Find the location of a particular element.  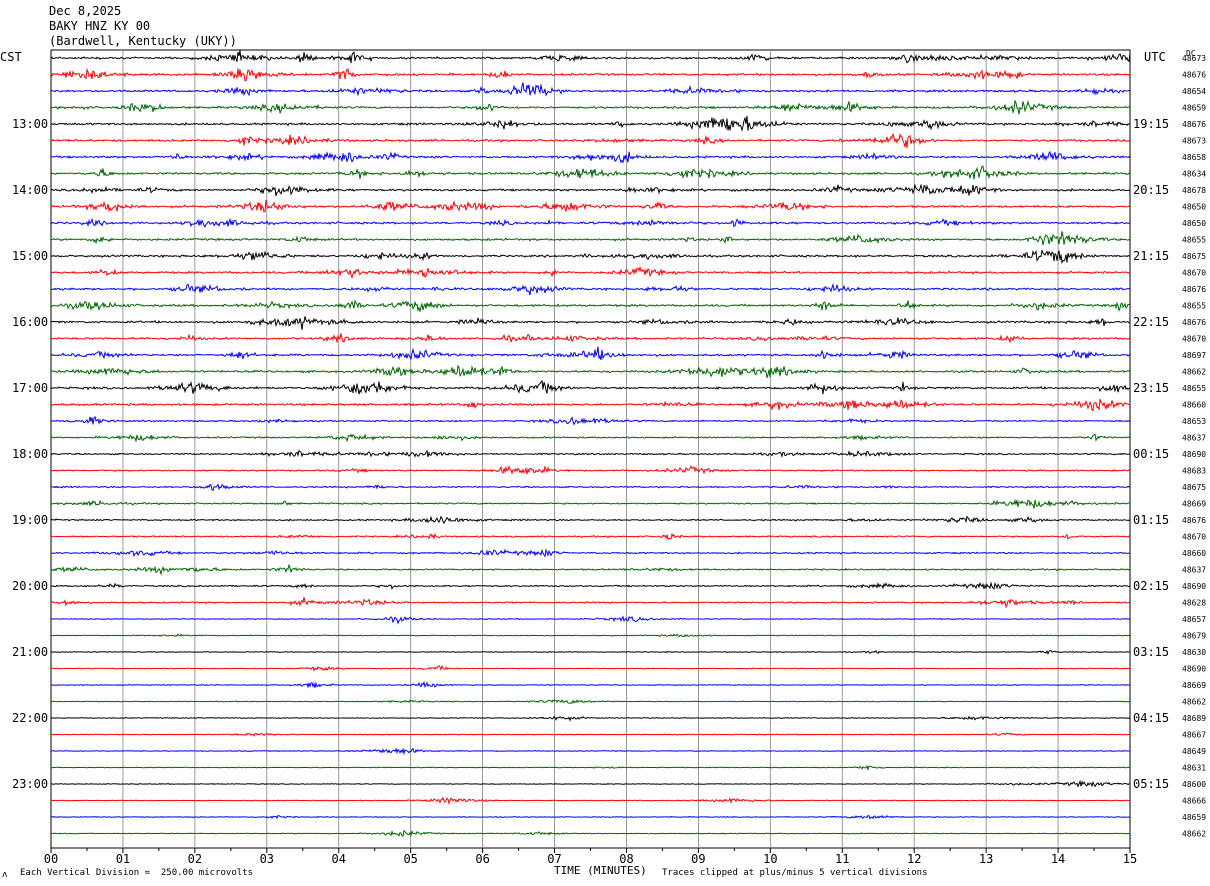

right-hour-label: 21:15 is located at coordinates (1151, 256).